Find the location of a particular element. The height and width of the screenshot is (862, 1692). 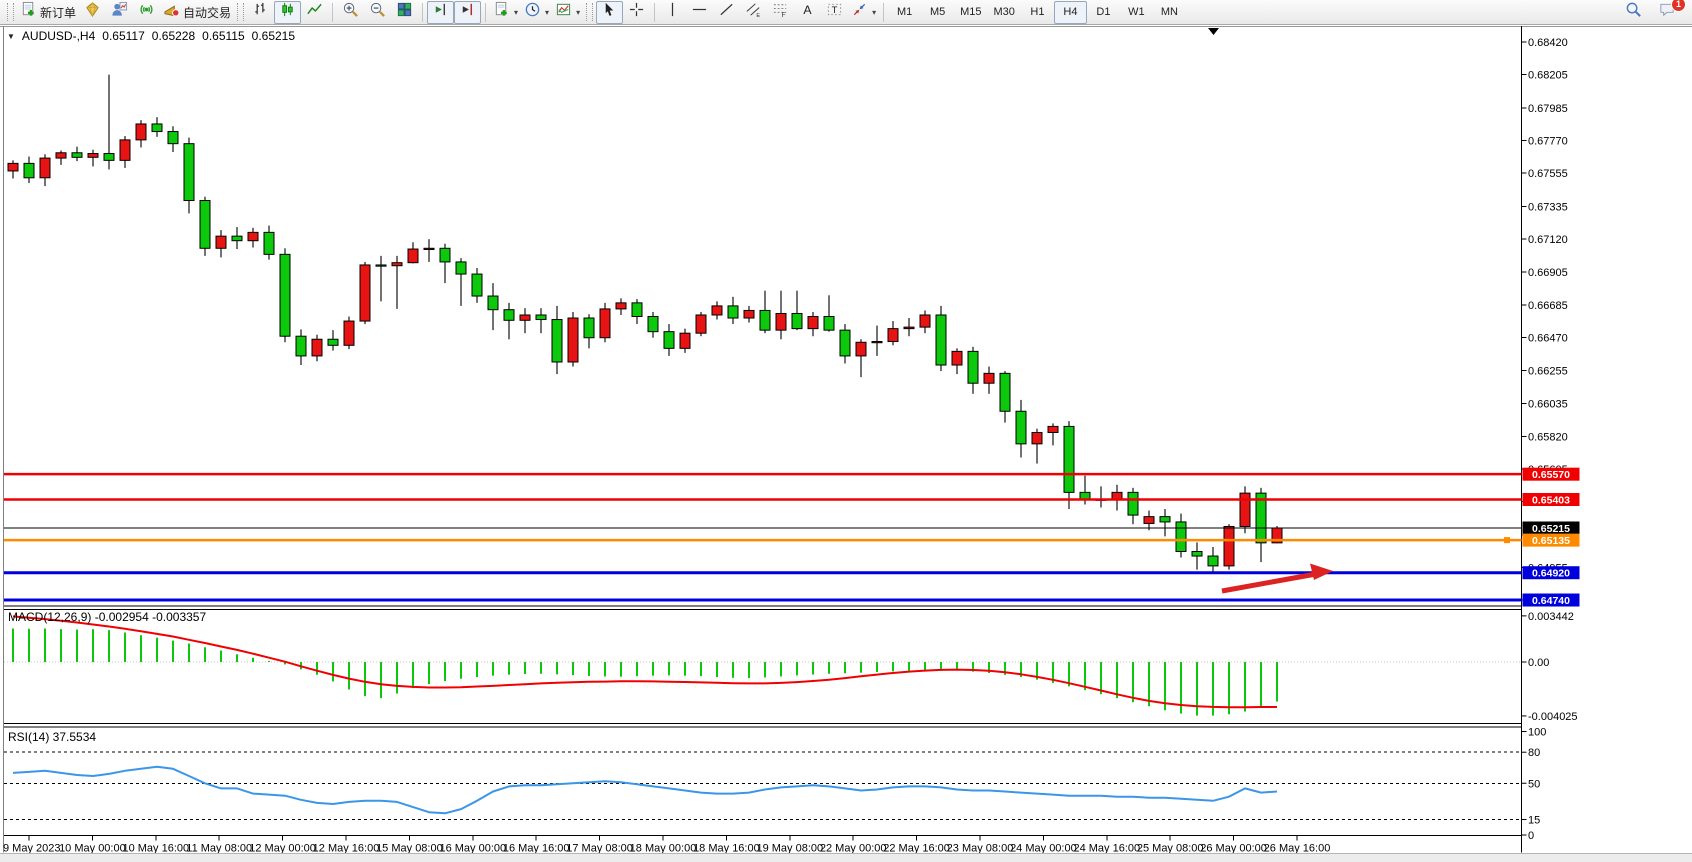

svg-text: 18 May 00:00 is located at coordinates (663, 849).